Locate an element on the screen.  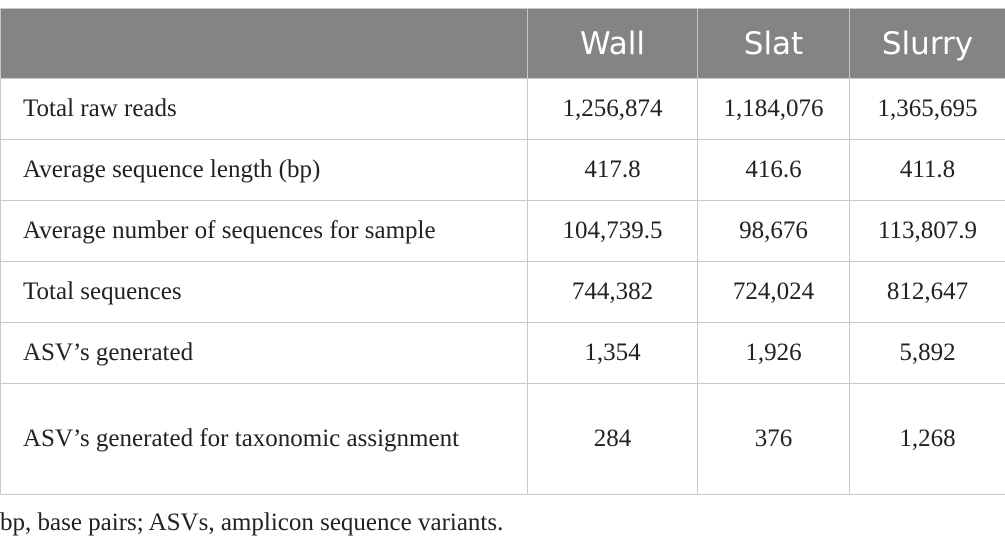
row-label: Total sequences is located at coordinates (264, 292).